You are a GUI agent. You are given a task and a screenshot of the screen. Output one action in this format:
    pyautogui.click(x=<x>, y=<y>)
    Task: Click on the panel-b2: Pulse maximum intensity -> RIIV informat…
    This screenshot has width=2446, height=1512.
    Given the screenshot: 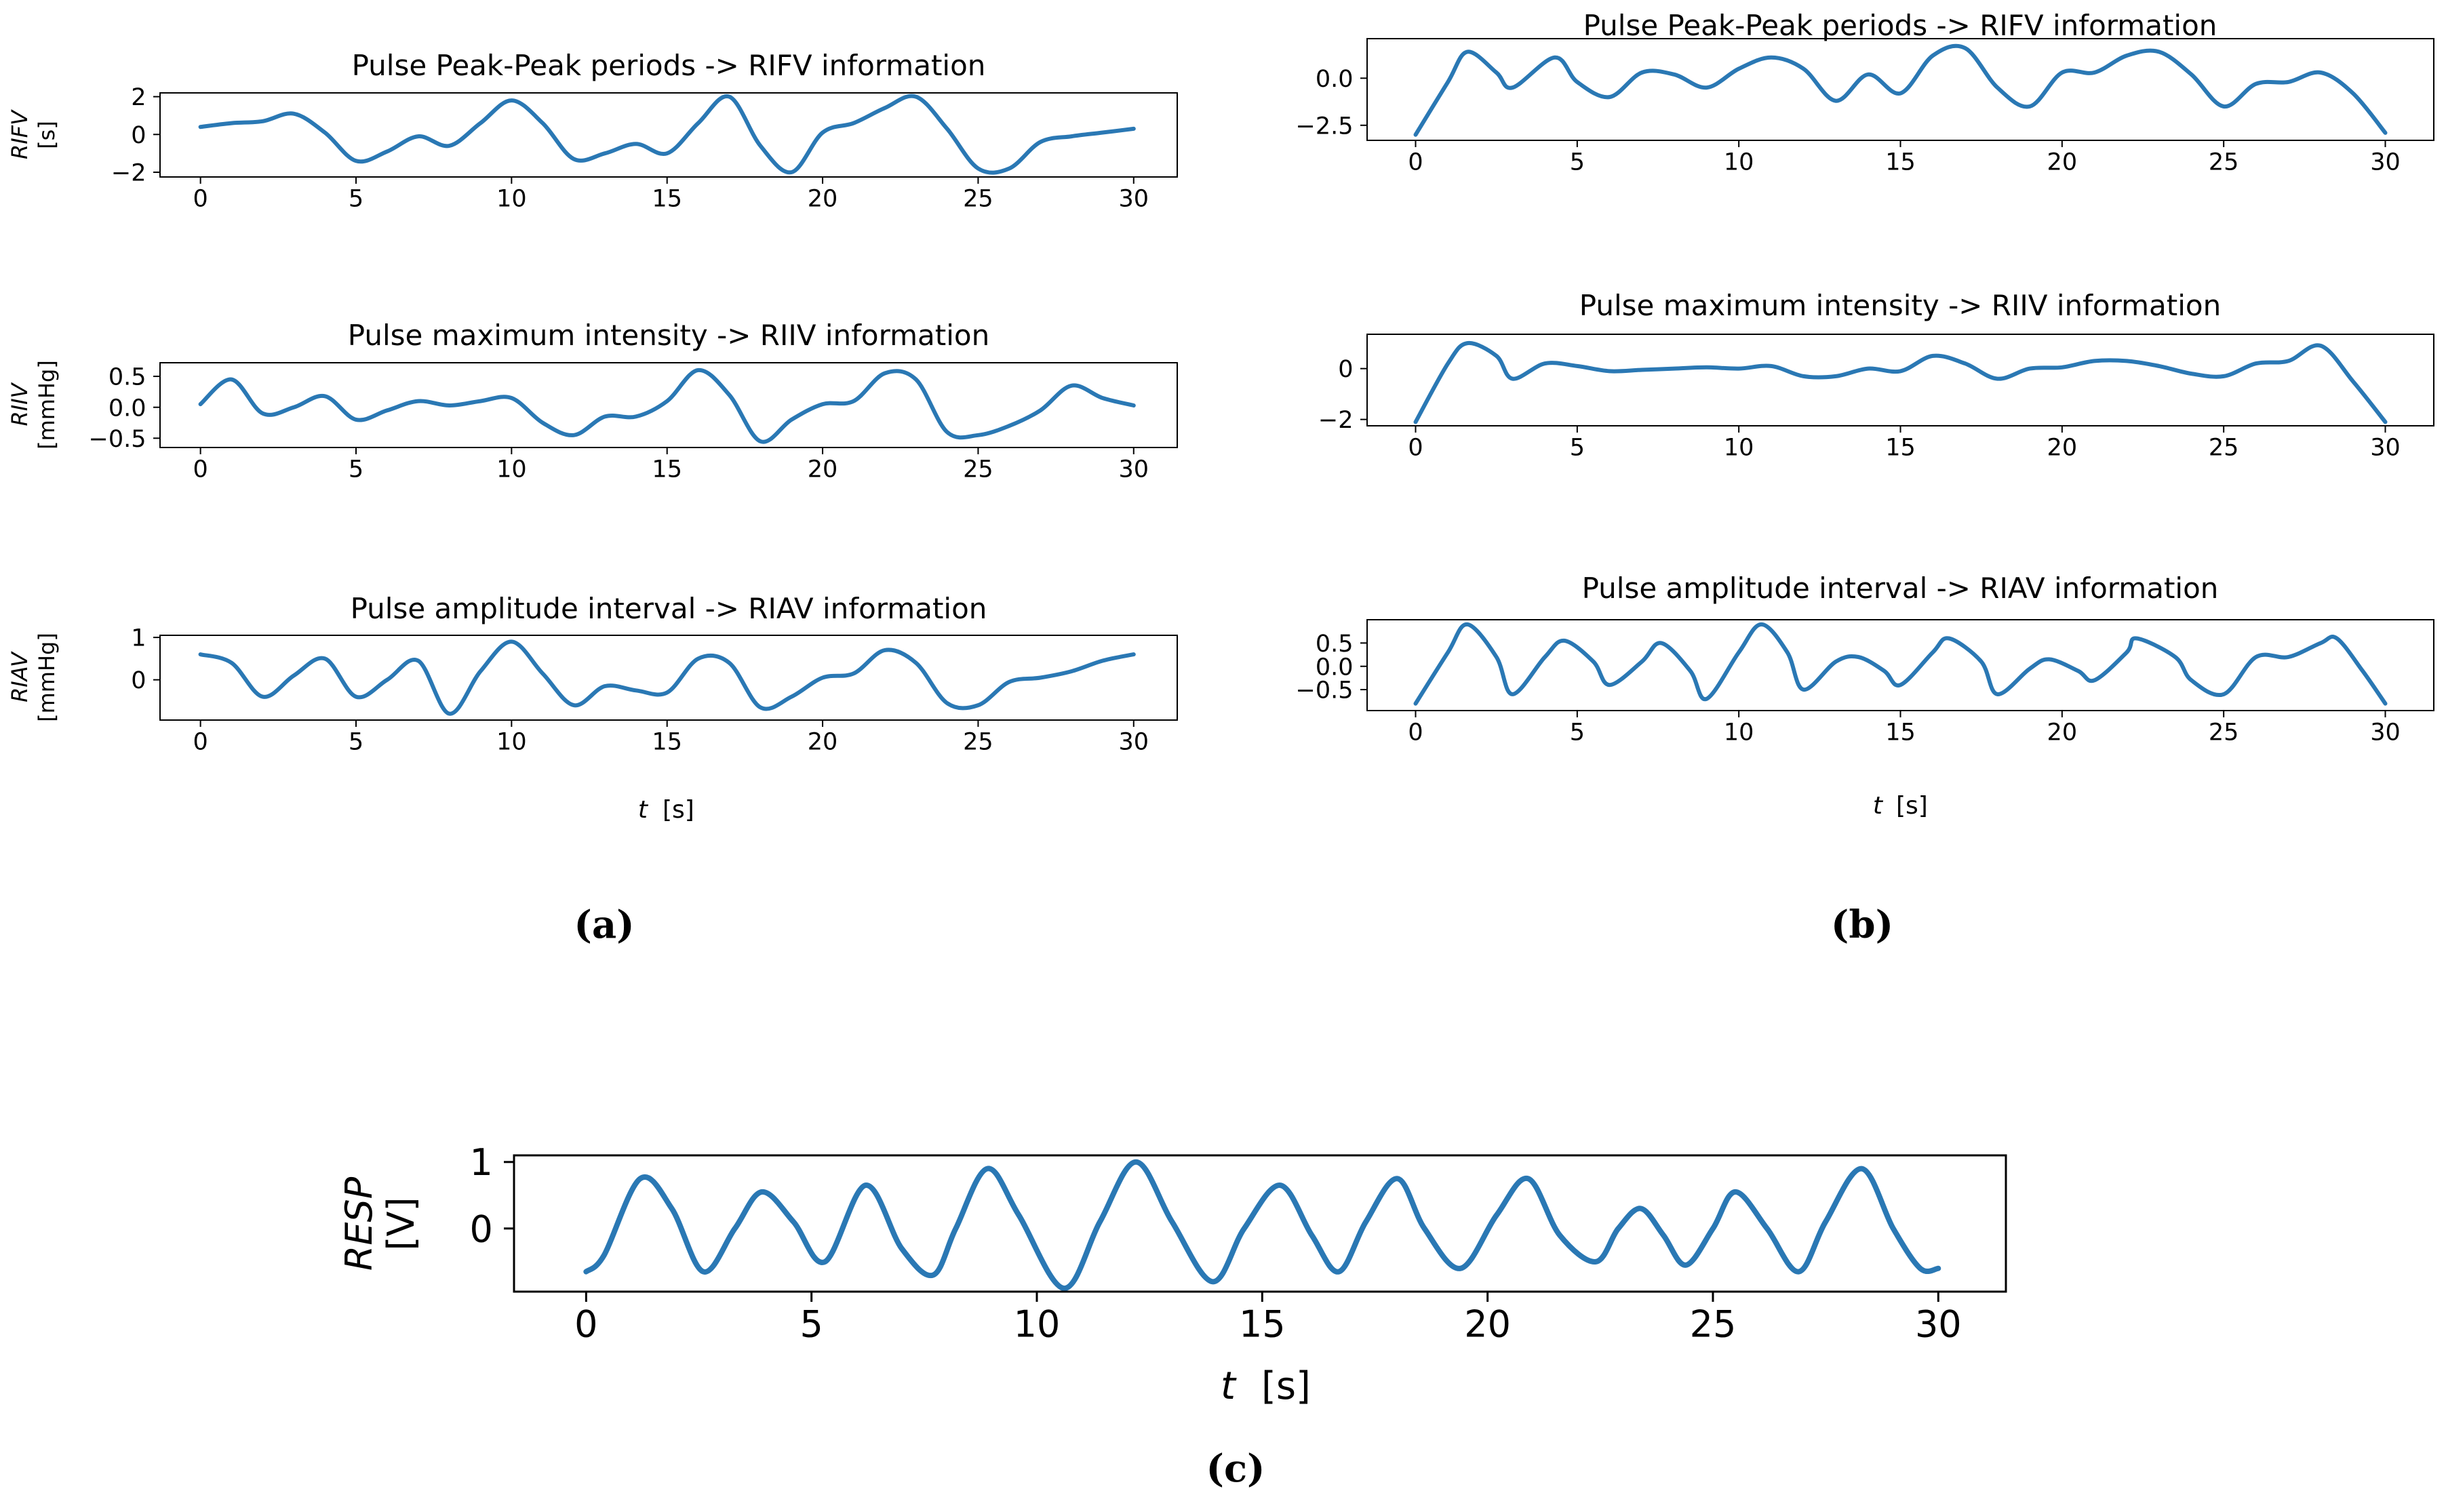 What is the action you would take?
    pyautogui.click(x=1876, y=375)
    